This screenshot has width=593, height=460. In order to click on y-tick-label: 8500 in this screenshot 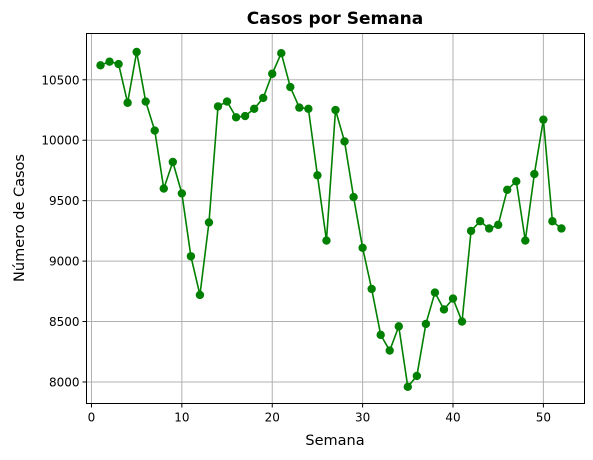, I will do `click(64, 322)`.